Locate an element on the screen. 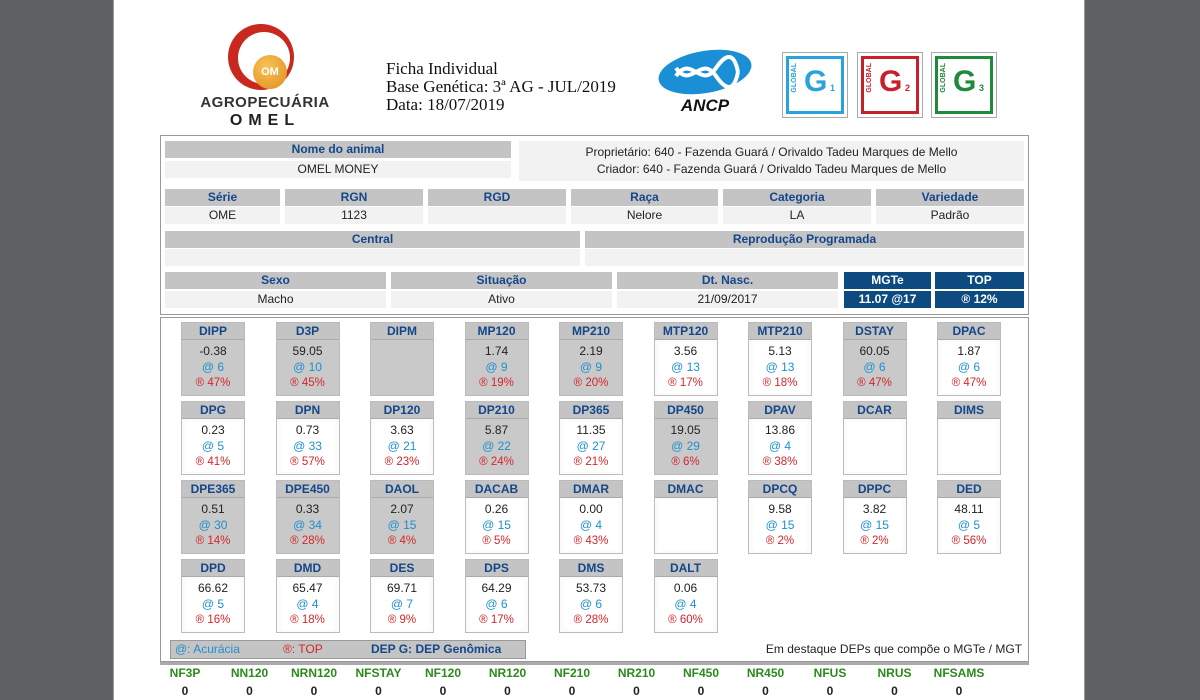  dep-name: MP120 is located at coordinates (496, 331).